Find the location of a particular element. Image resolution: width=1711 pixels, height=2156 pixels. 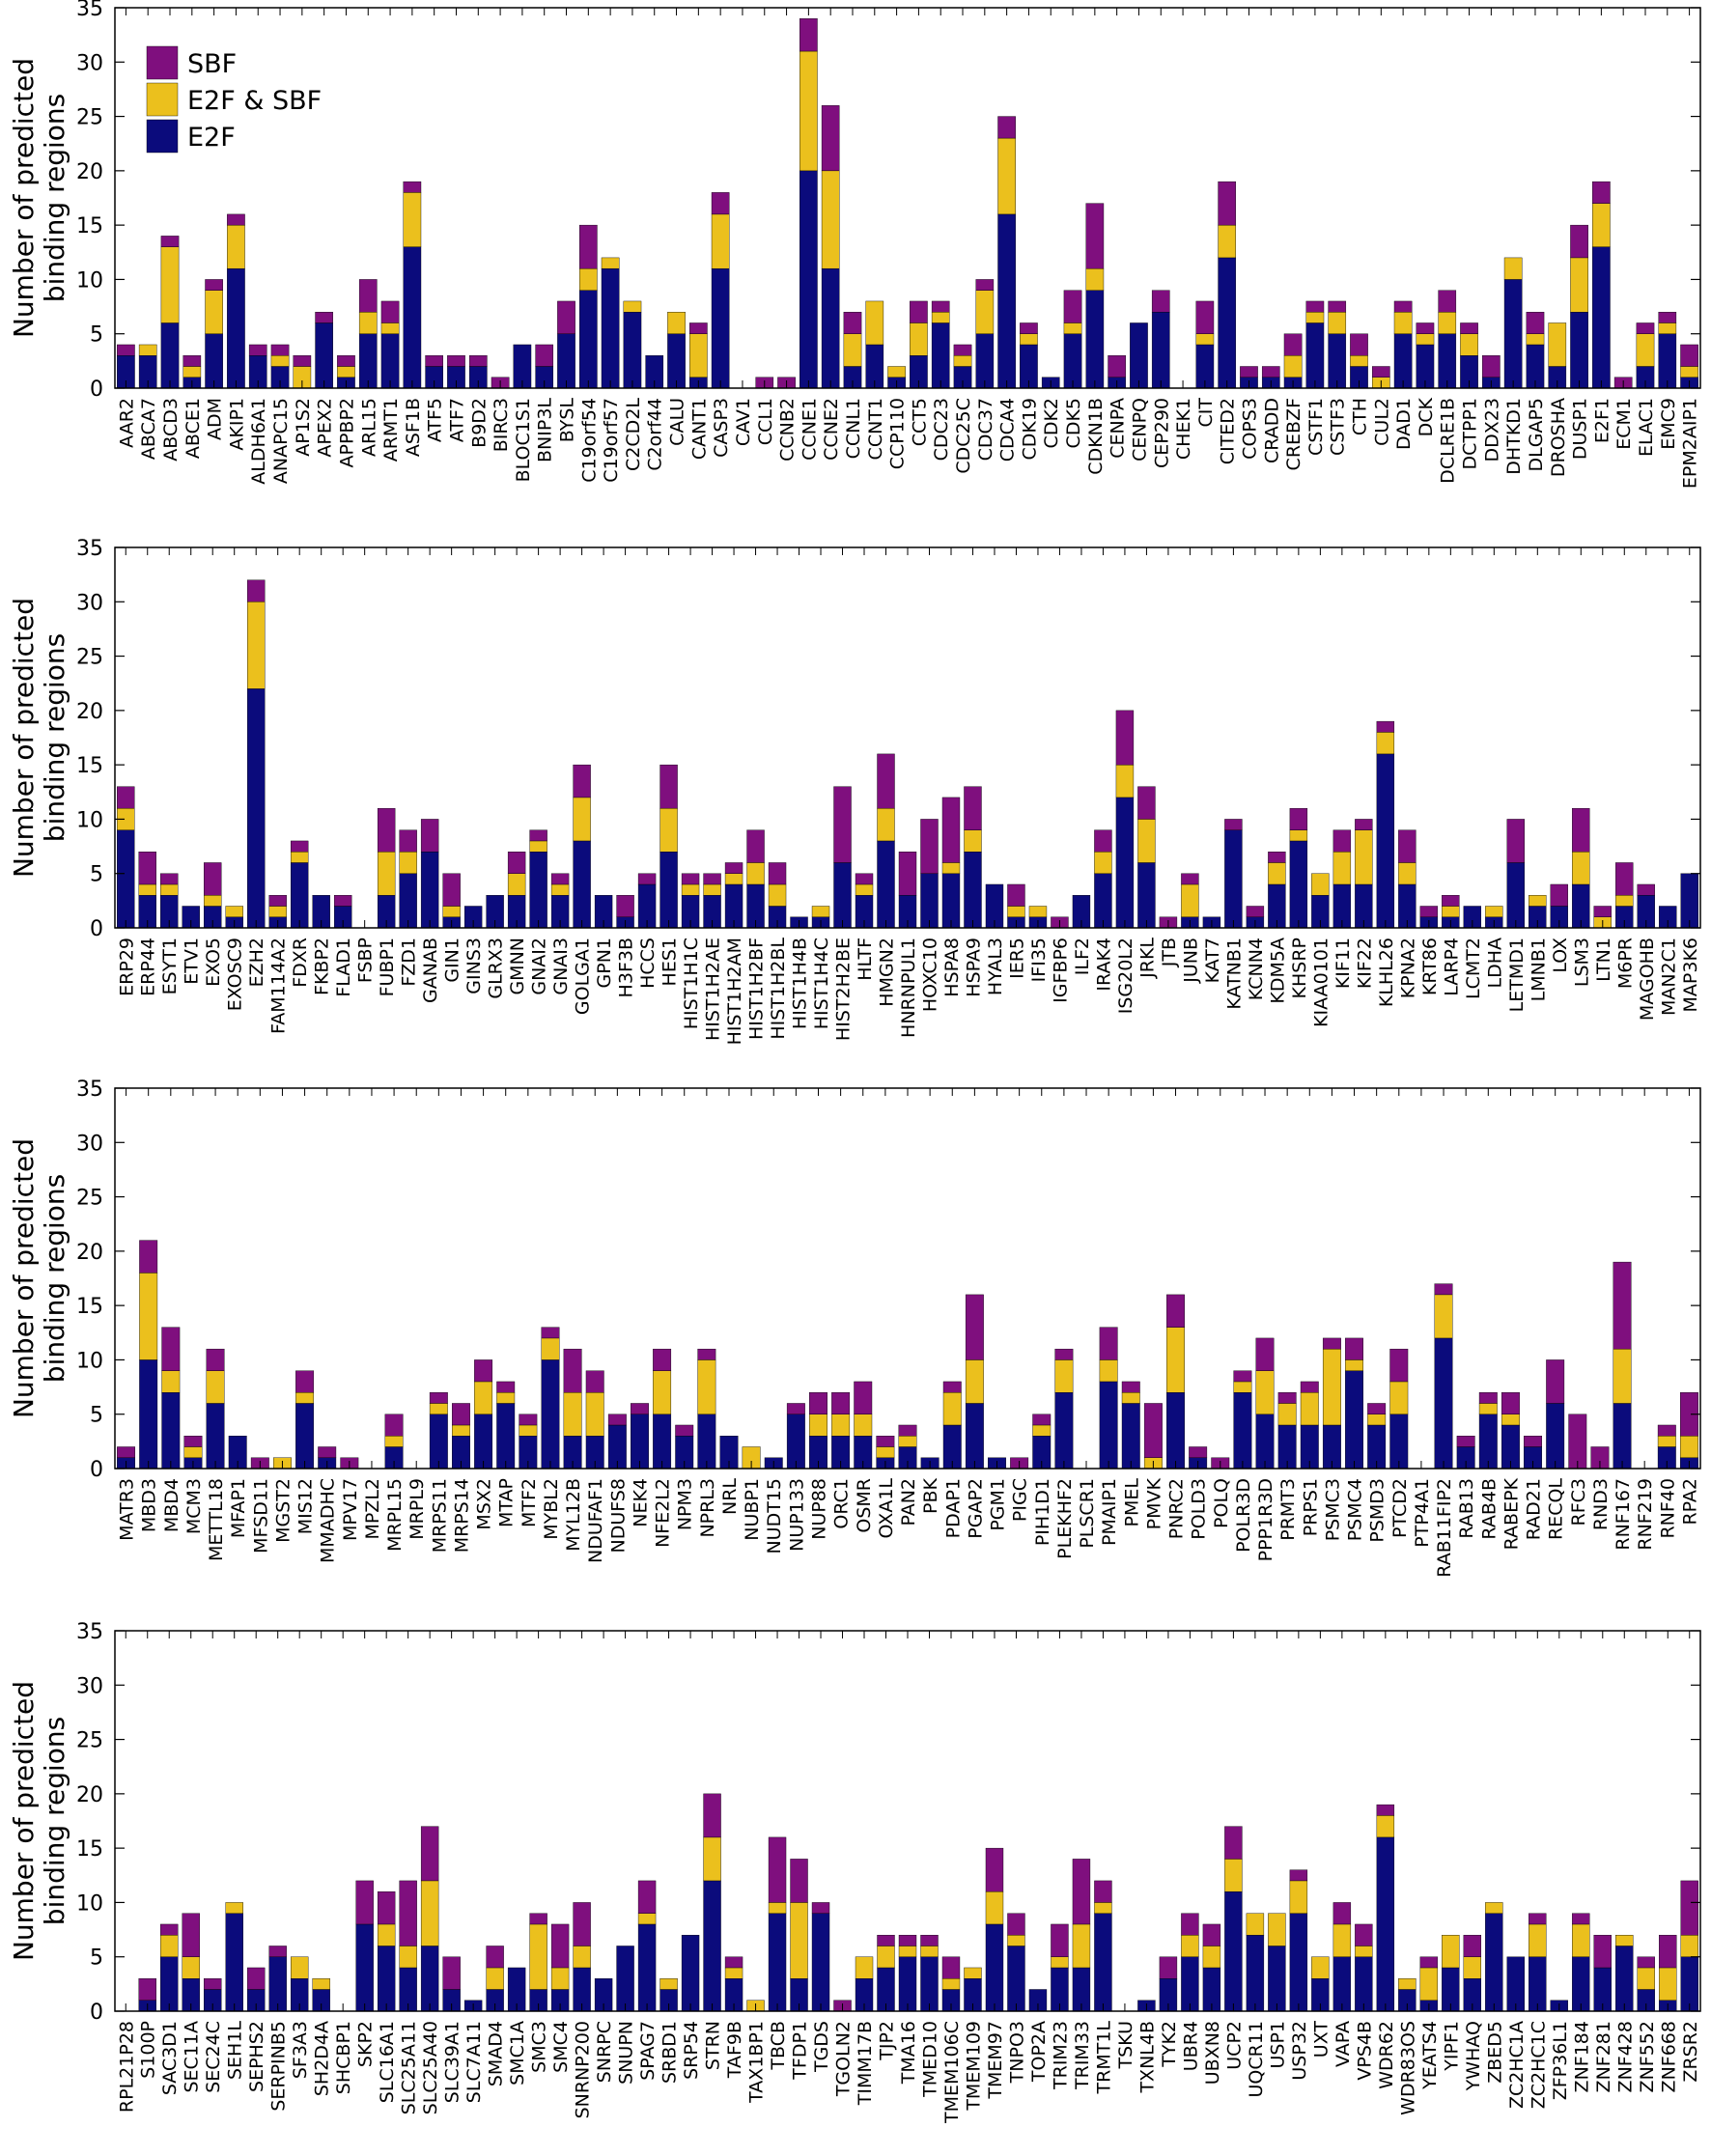

x-tick-label: TMA16 is located at coordinates (908, 2053).